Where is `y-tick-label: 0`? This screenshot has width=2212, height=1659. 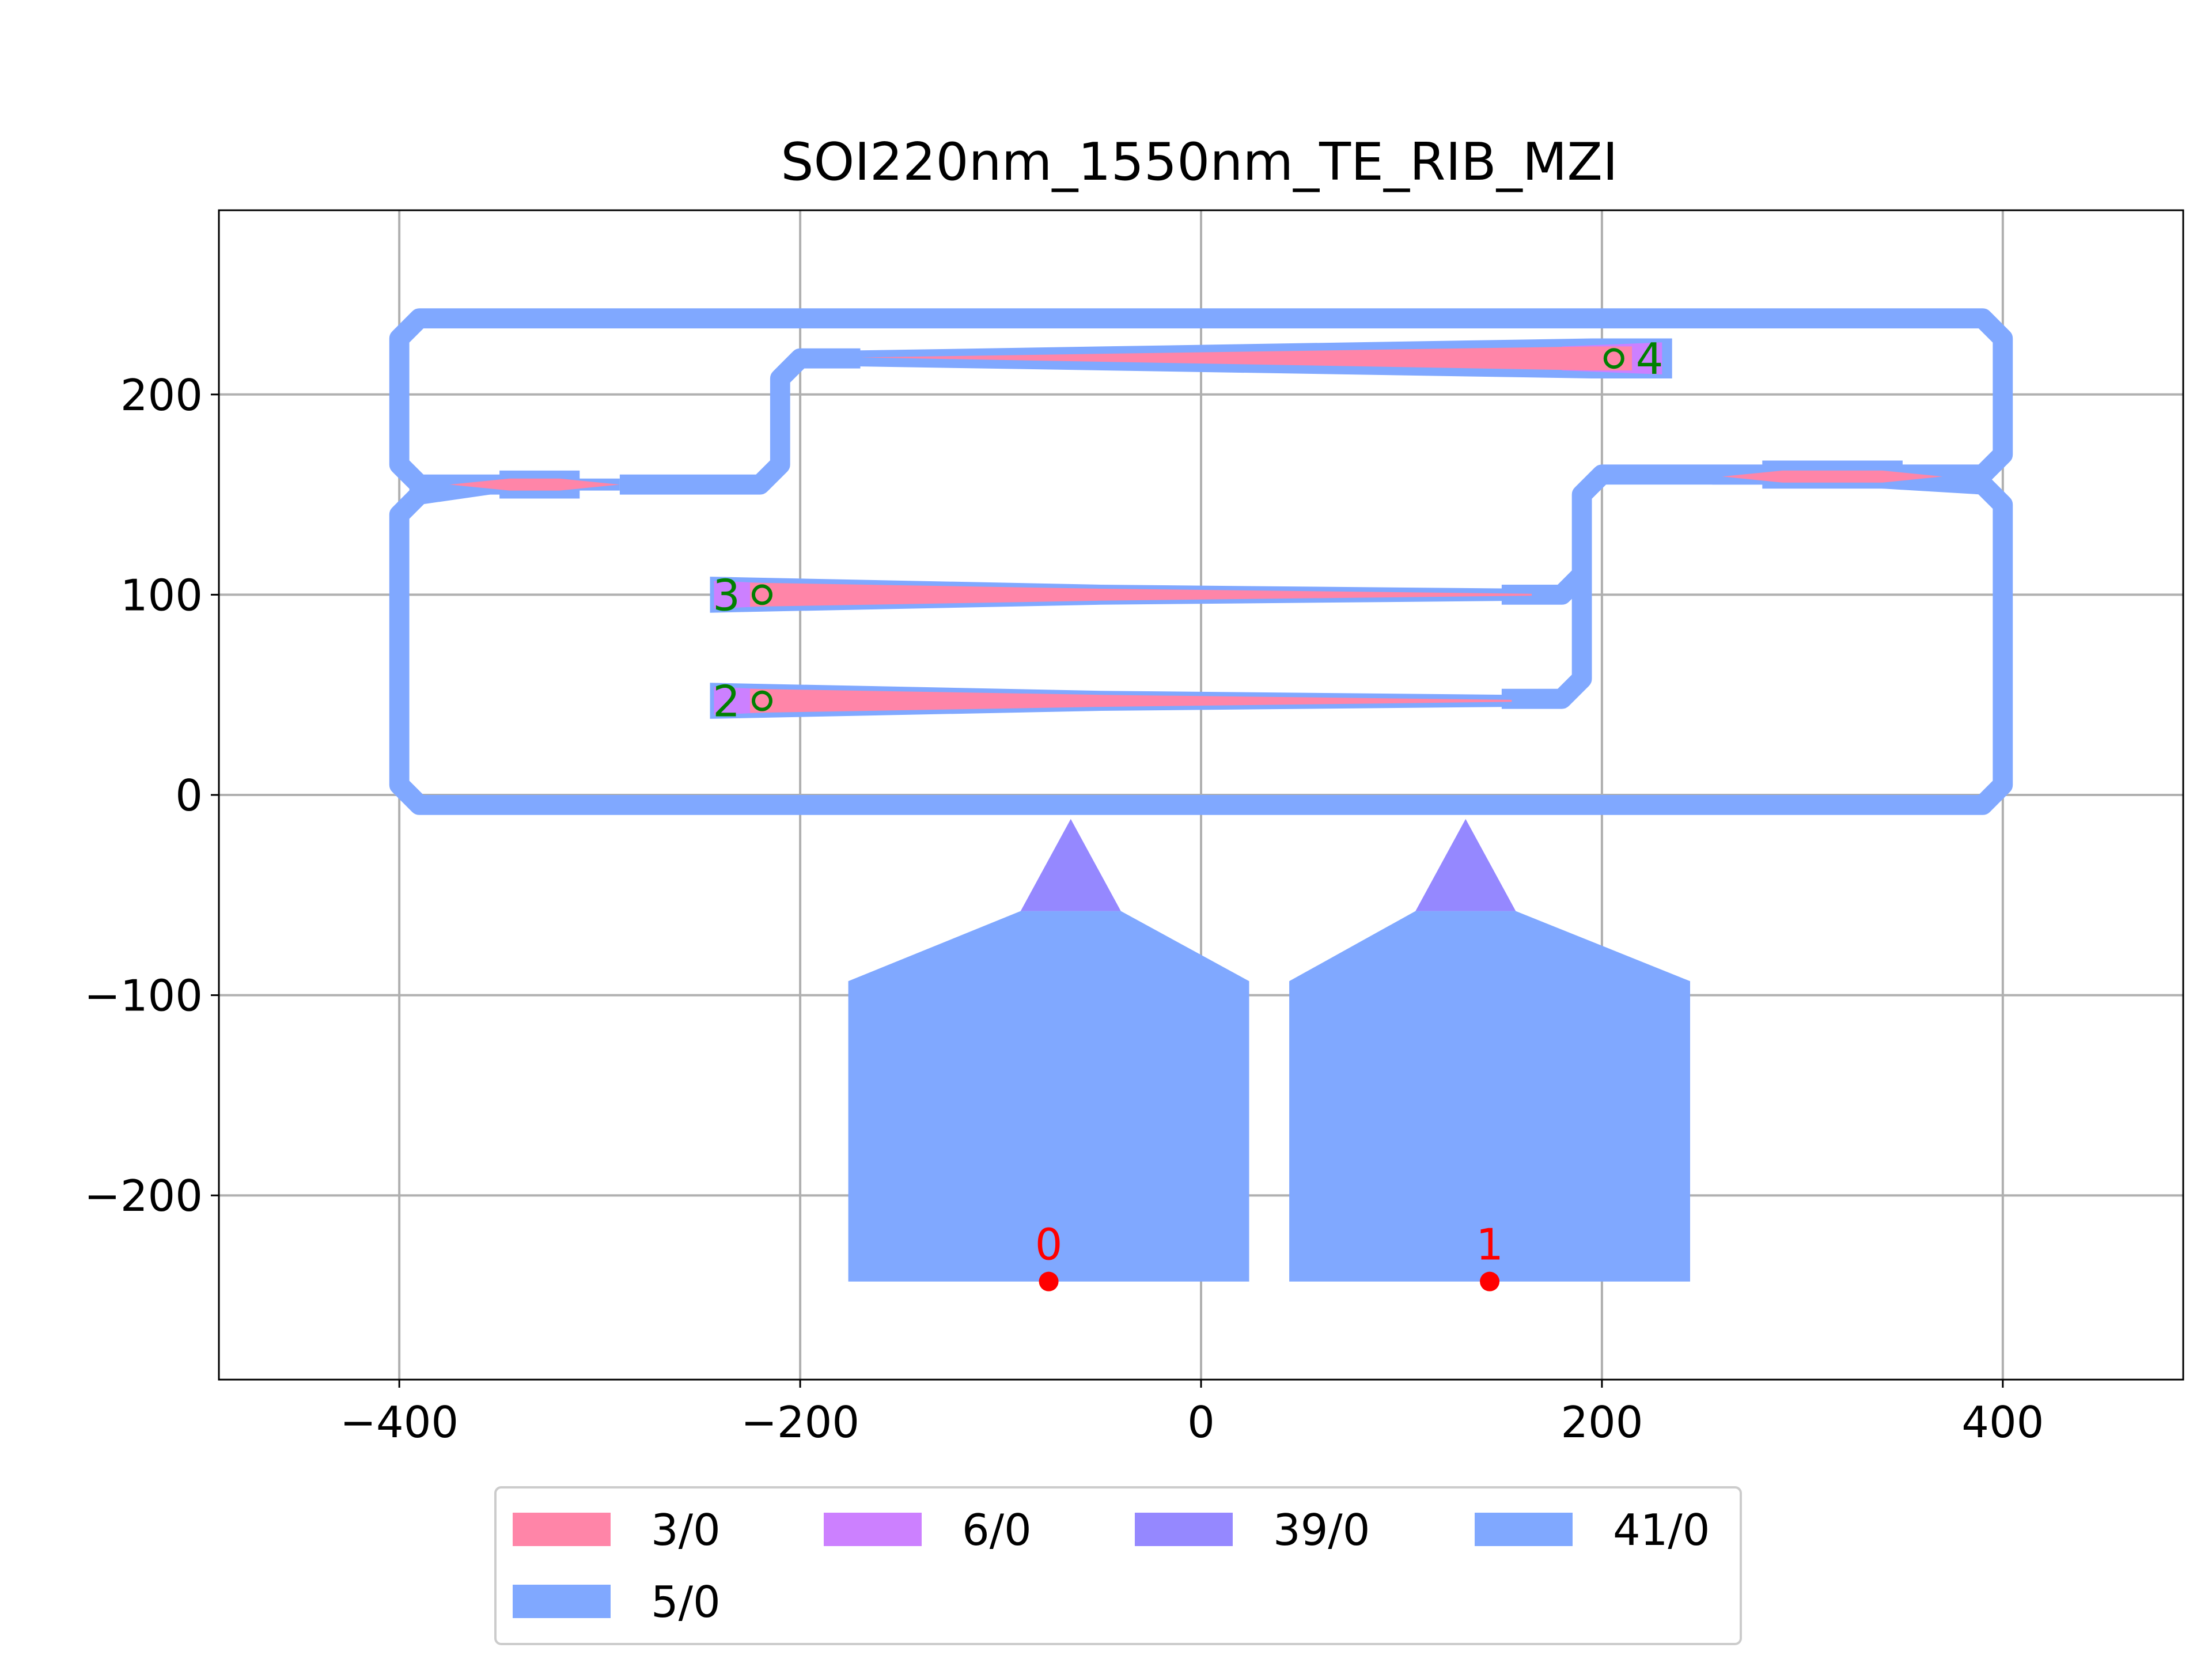 y-tick-label: 0 is located at coordinates (189, 795).